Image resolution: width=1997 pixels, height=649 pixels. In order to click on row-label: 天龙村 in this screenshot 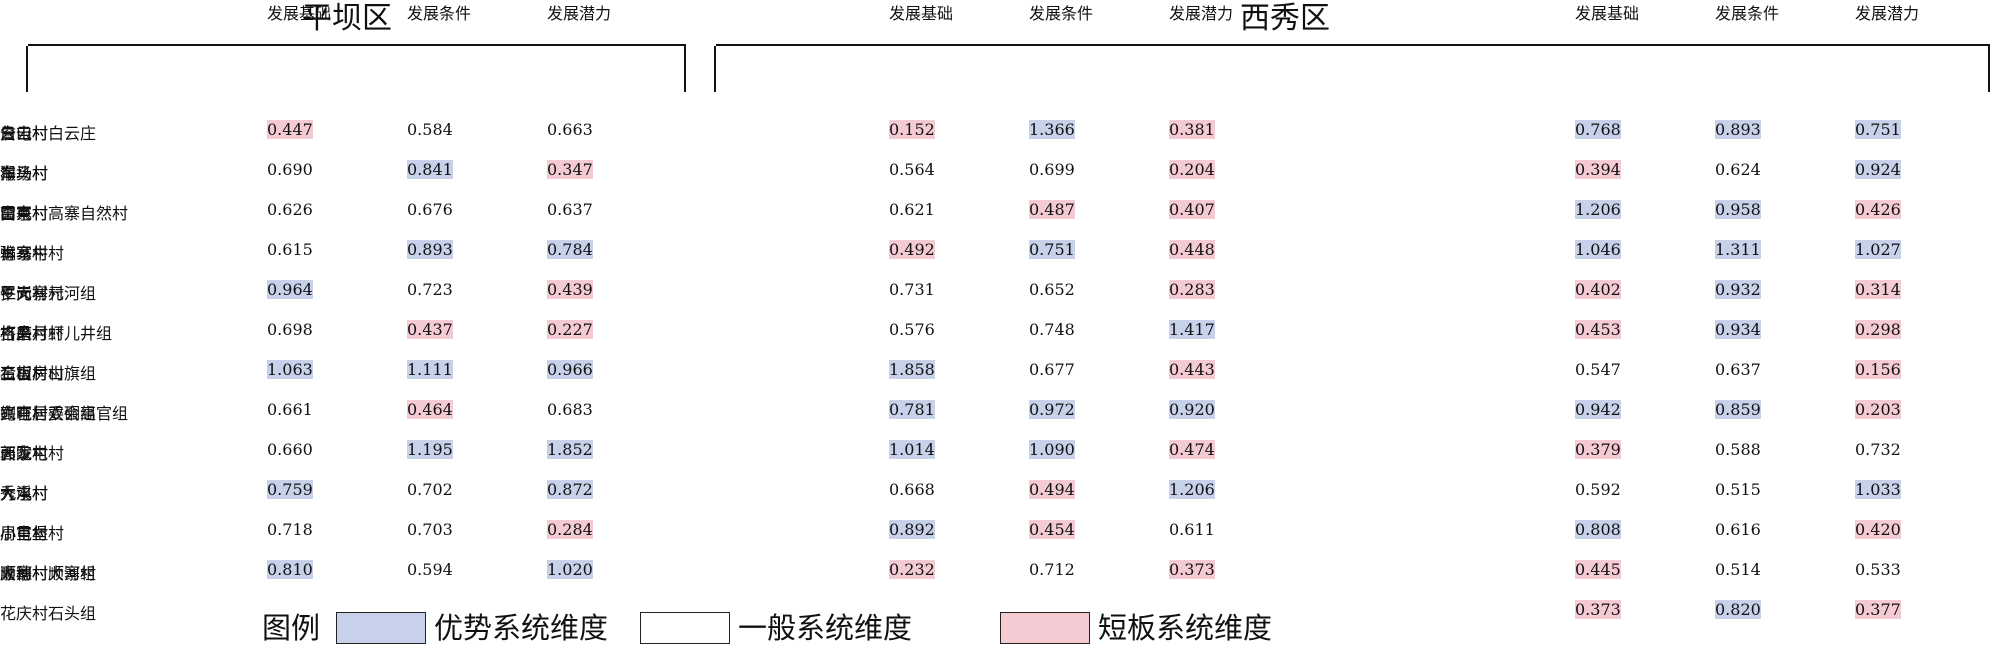, I will do `click(24, 453)`.